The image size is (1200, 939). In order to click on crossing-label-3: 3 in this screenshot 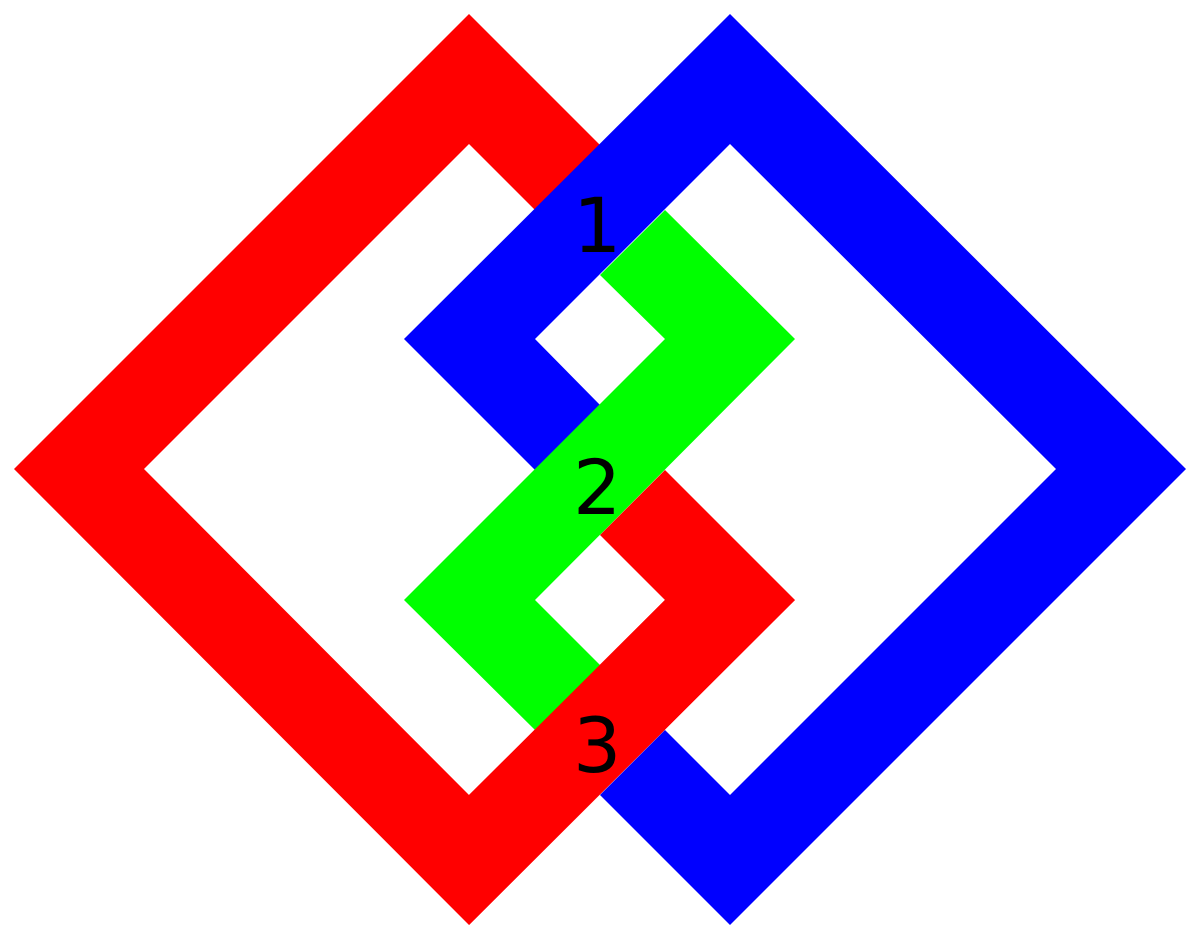, I will do `click(597, 745)`.